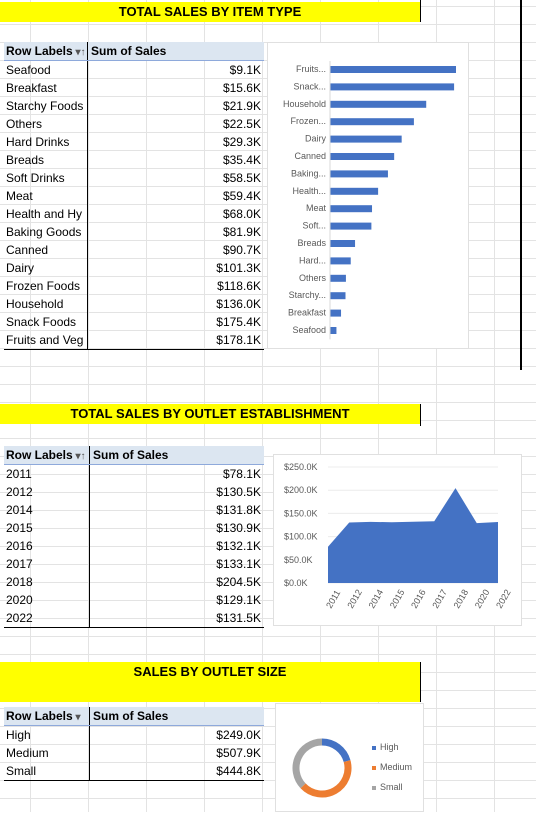  Describe the element at coordinates (134, 582) in the screenshot. I see `table-row: 2018 $204.5K` at that location.